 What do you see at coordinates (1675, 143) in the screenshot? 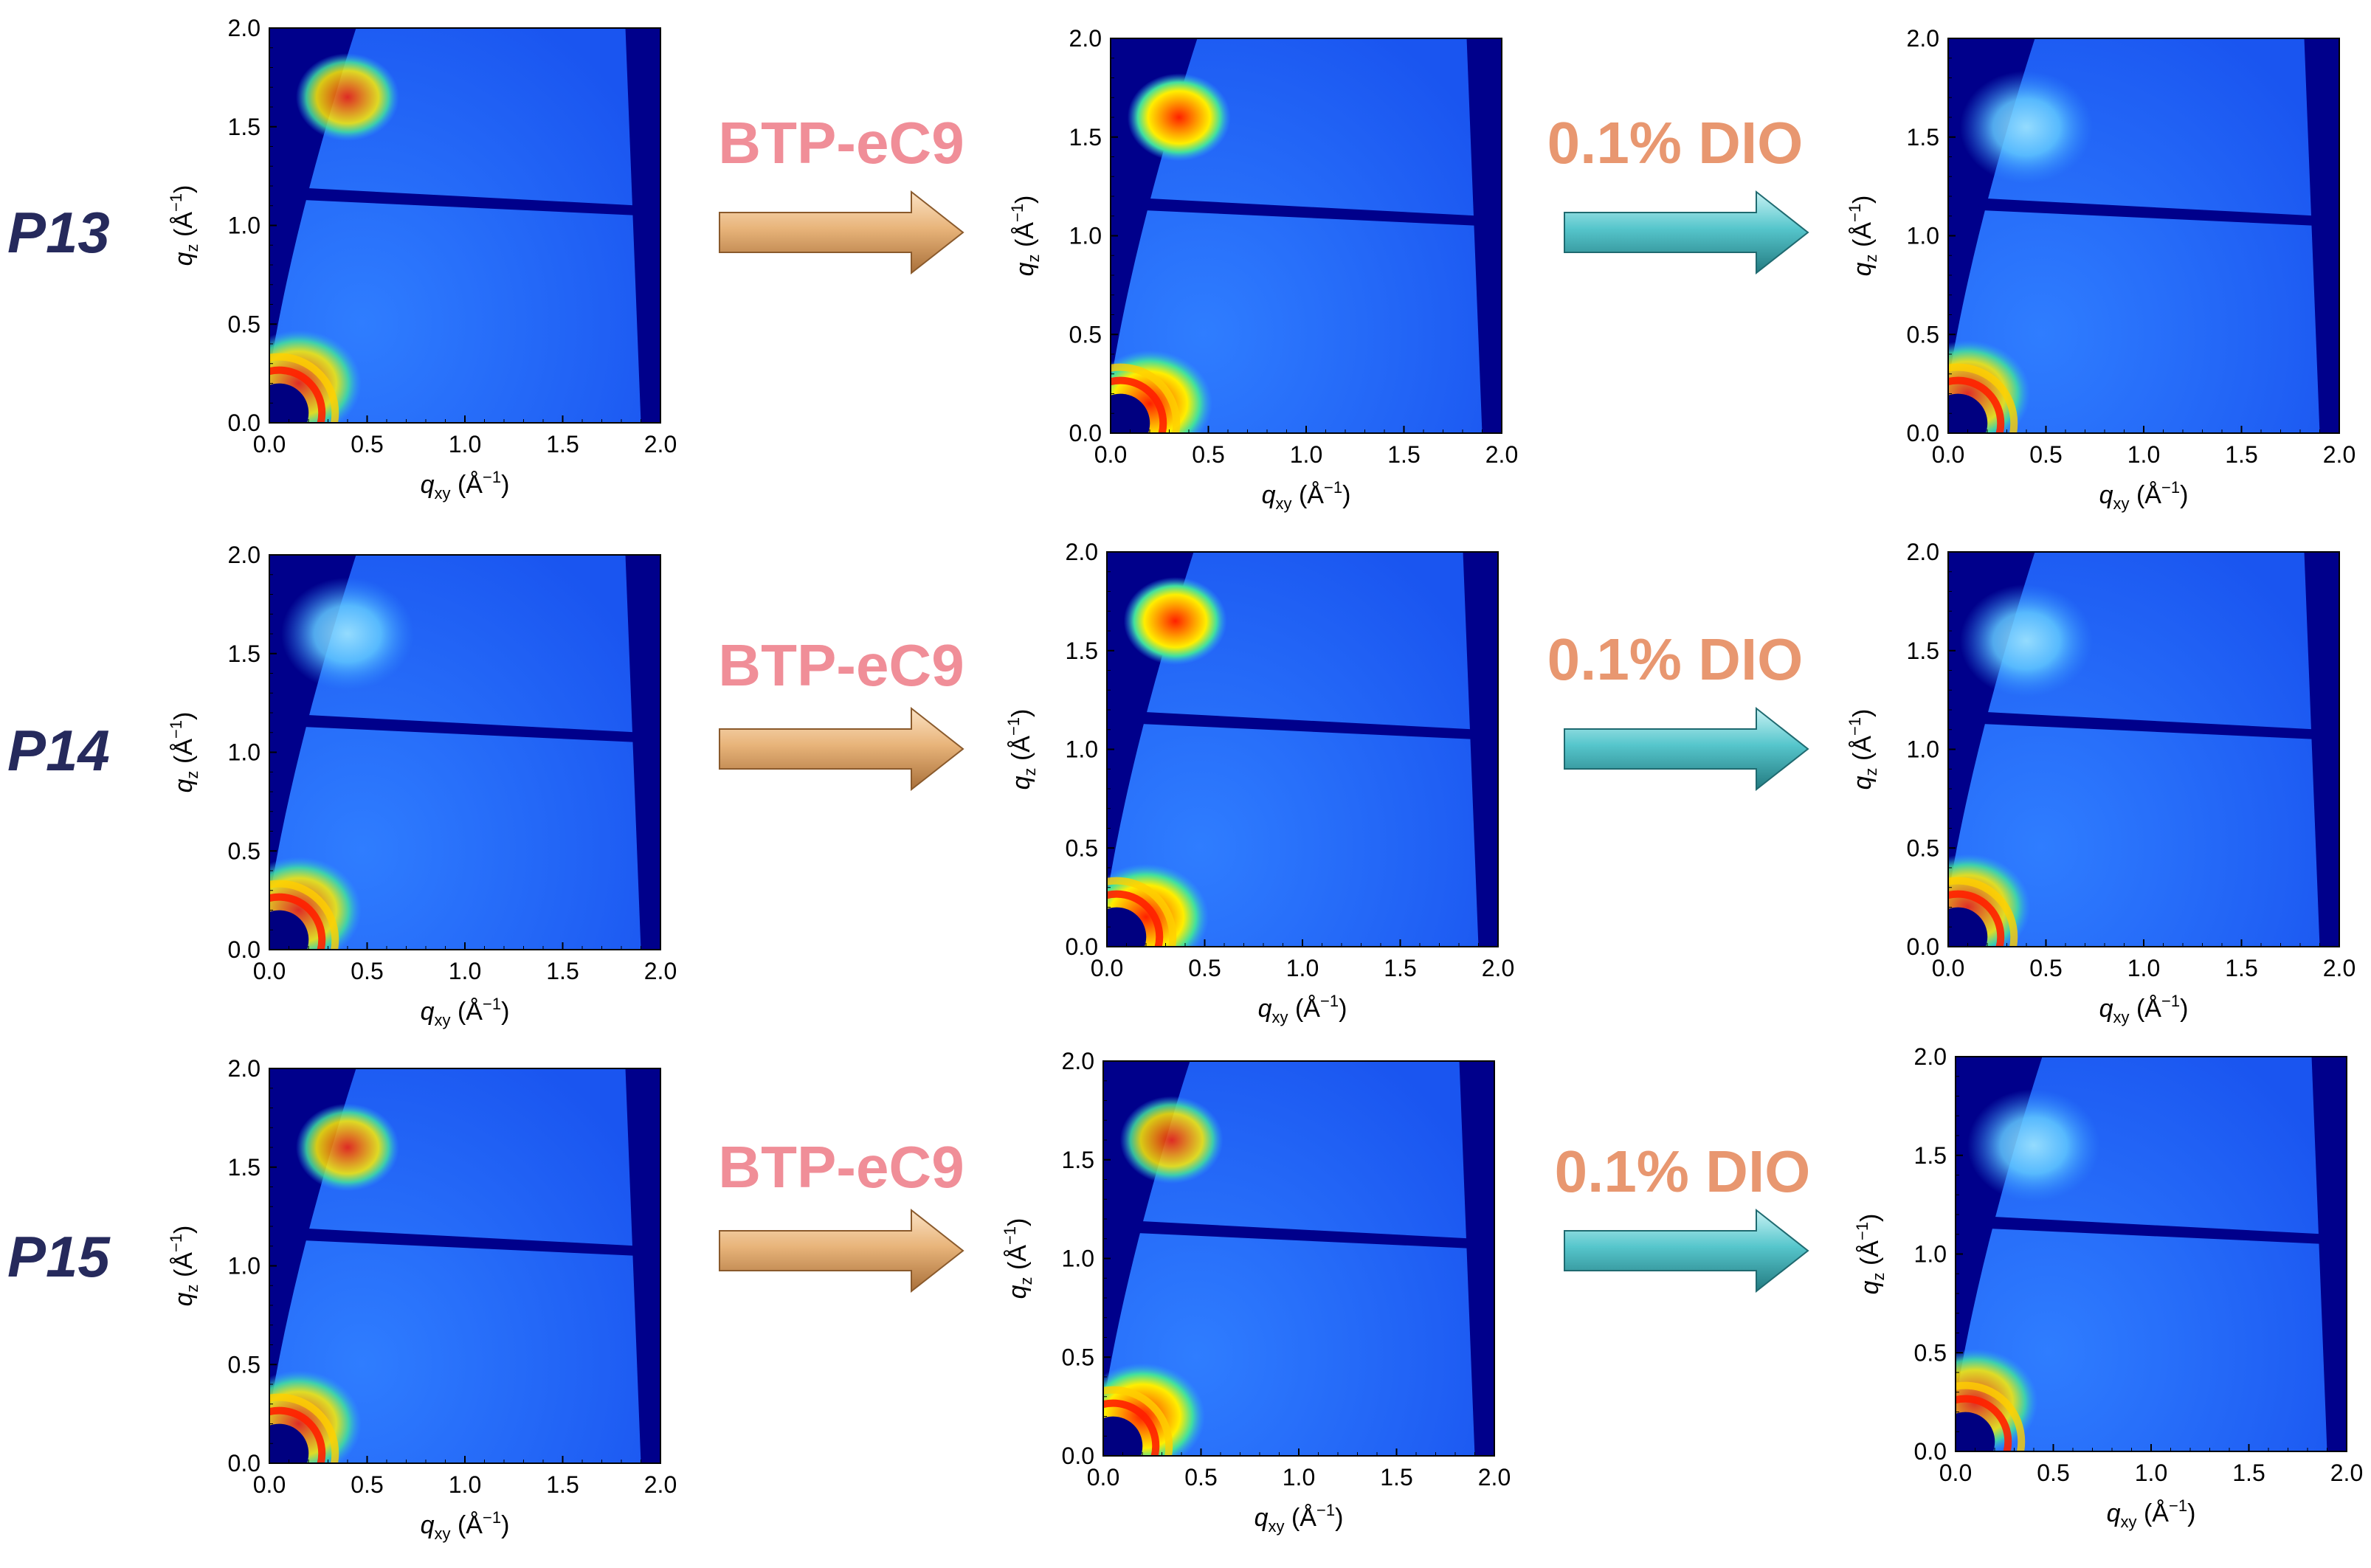
I see `step-label-dio-row1: 0.1% DIO` at bounding box center [1675, 143].